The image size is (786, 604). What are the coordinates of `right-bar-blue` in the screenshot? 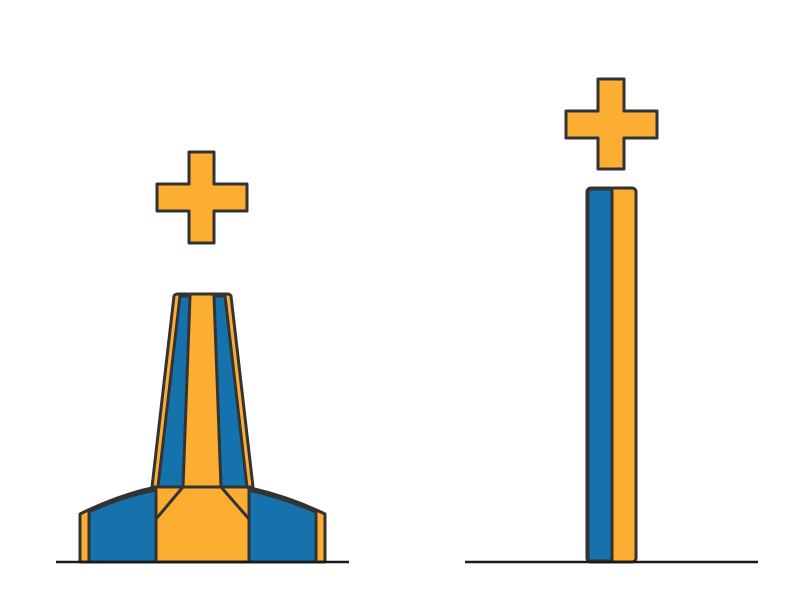 It's located at (600, 375).